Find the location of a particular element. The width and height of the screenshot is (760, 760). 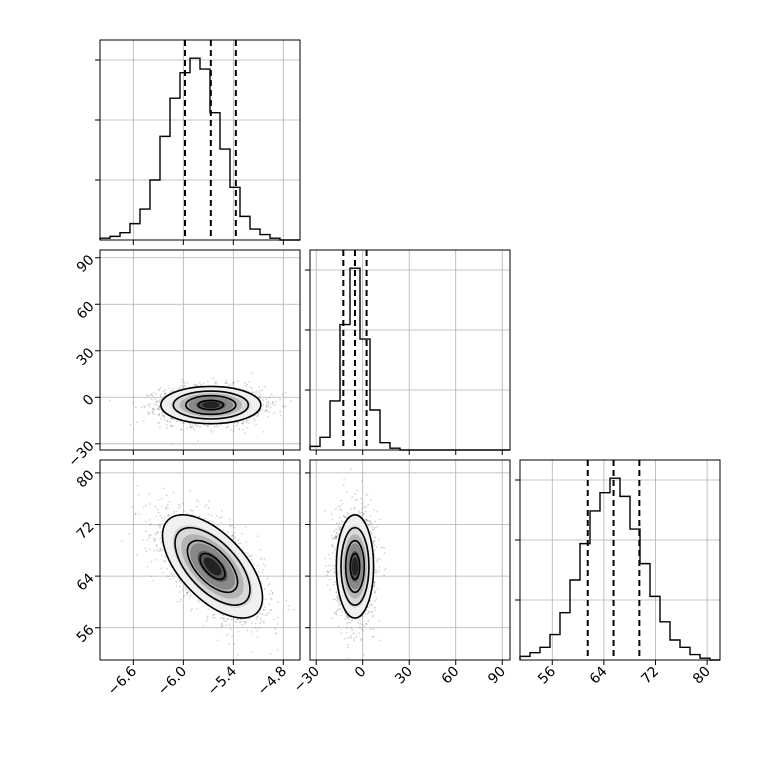

density-shade is located at coordinates (355, 566).